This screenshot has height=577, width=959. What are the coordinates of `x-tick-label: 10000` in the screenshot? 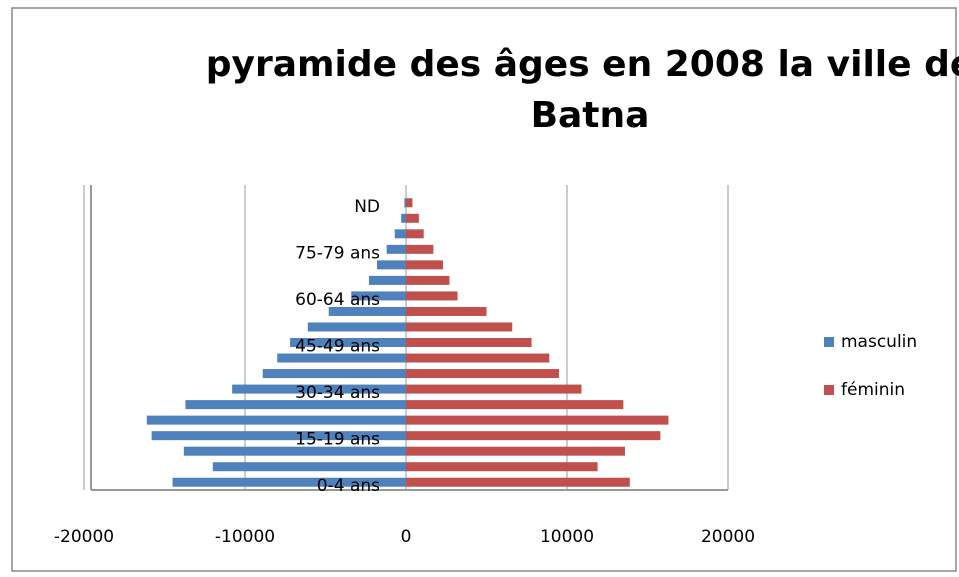 It's located at (567, 537).